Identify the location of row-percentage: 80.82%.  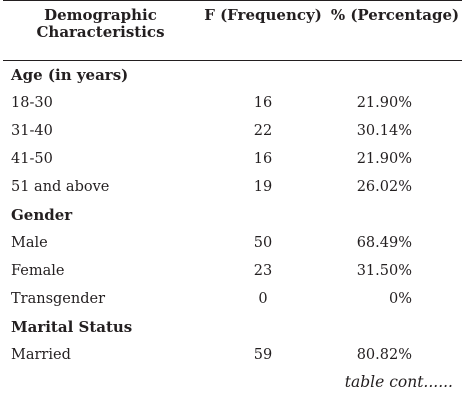
(384, 354).